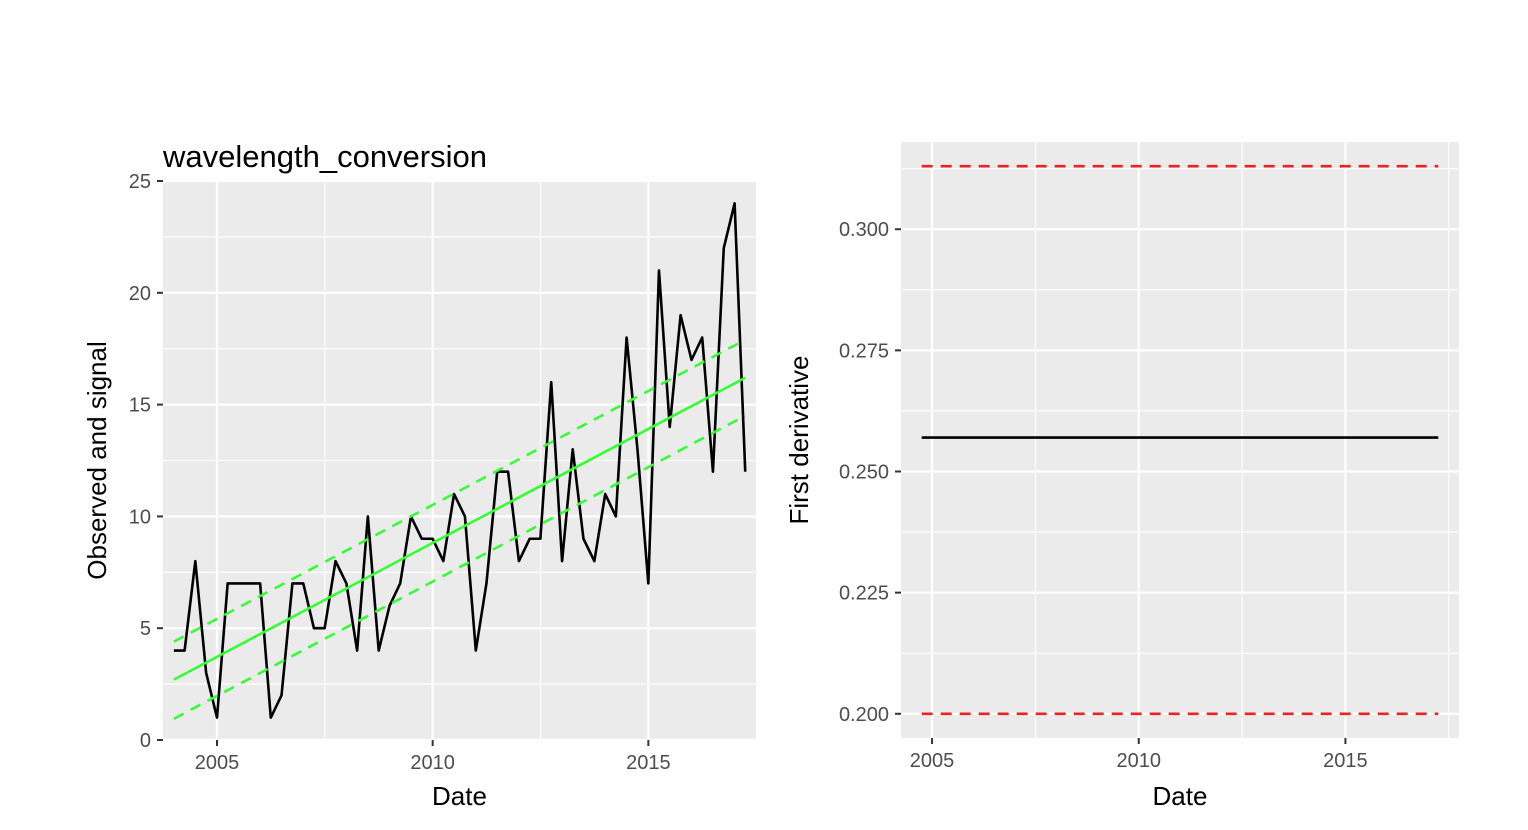 The width and height of the screenshot is (1528, 830). Describe the element at coordinates (97, 460) in the screenshot. I see `y-axis-title: Observed and signal` at that location.